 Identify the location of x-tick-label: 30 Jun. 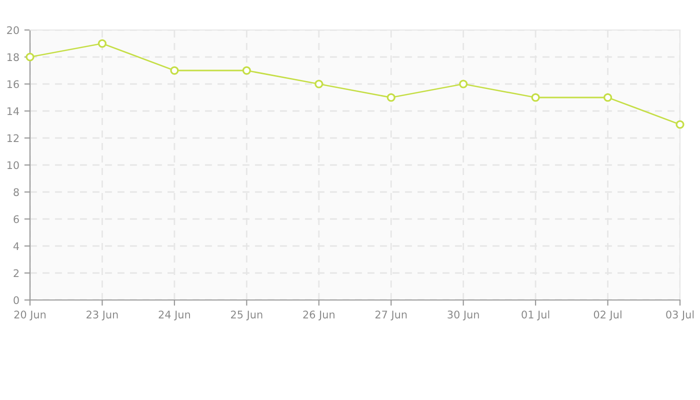
(463, 315).